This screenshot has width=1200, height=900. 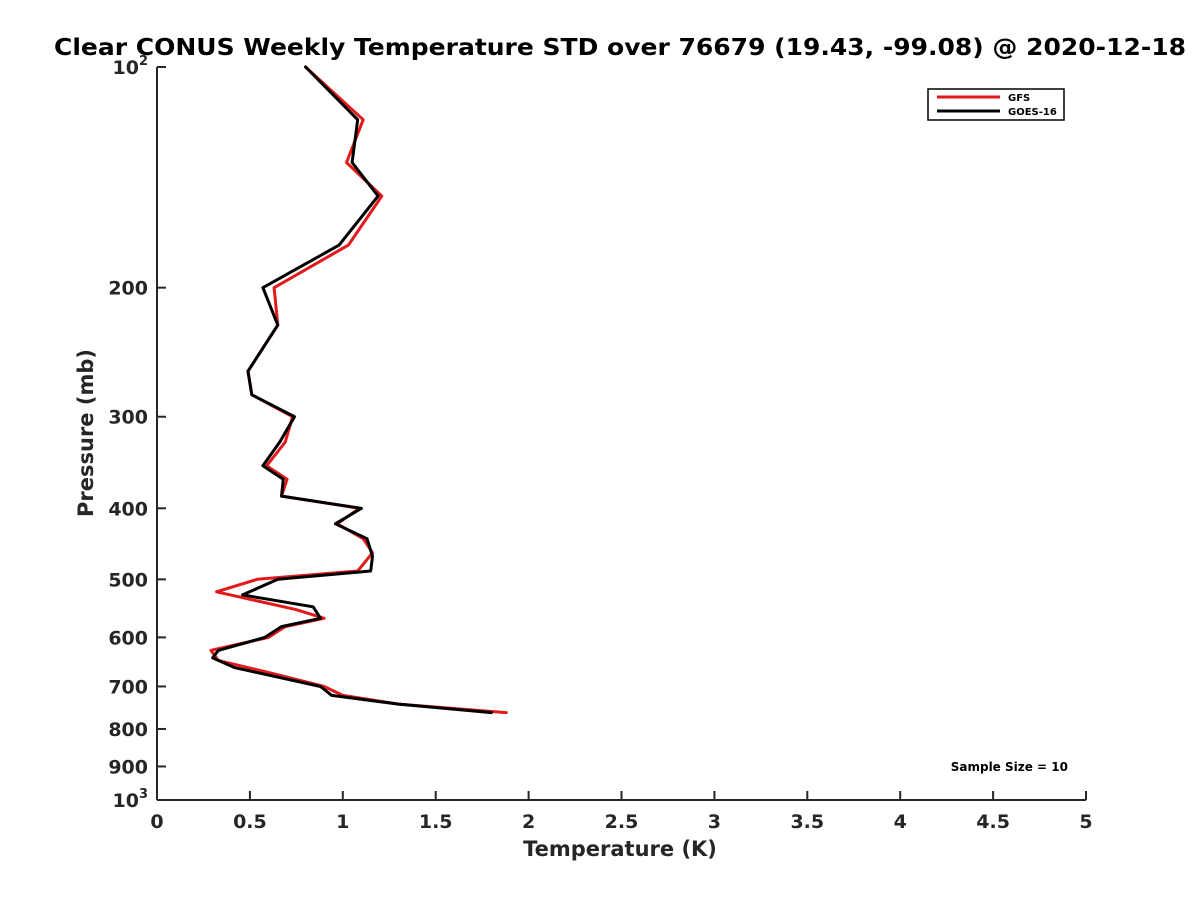 What do you see at coordinates (128, 289) in the screenshot?
I see `y-tick-label-1: 200` at bounding box center [128, 289].